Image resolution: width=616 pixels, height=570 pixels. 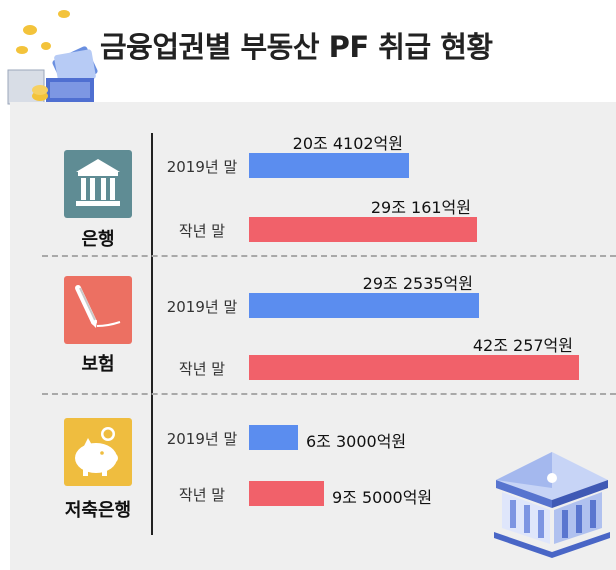 What do you see at coordinates (347, 143) in the screenshot?
I see `data-label: 20조 4102억원` at bounding box center [347, 143].